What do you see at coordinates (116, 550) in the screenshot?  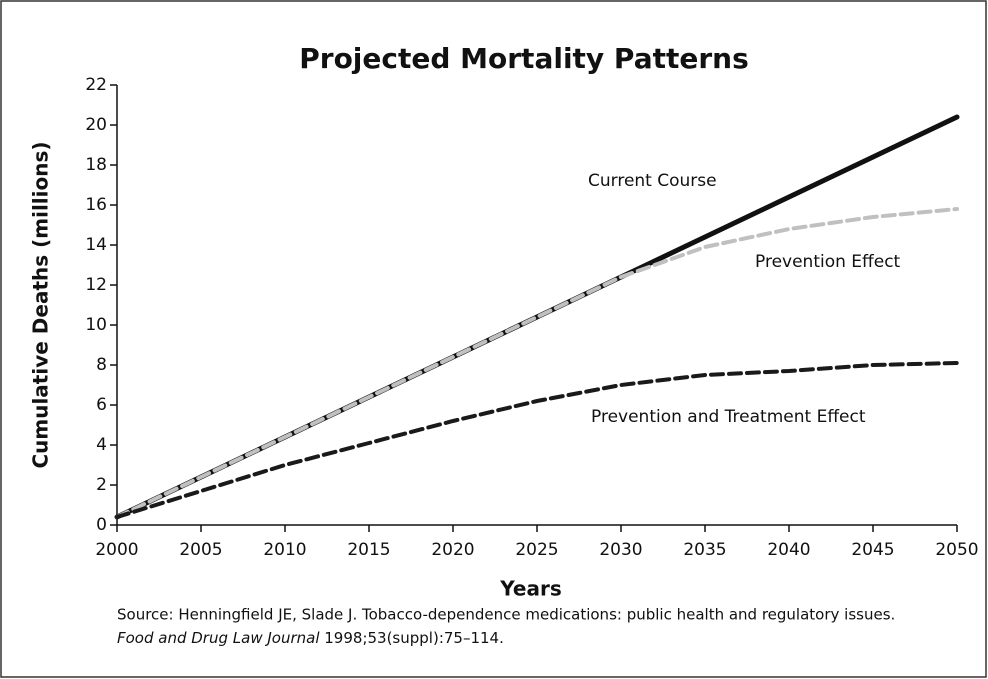 I see `x-tick-label: 2000` at bounding box center [116, 550].